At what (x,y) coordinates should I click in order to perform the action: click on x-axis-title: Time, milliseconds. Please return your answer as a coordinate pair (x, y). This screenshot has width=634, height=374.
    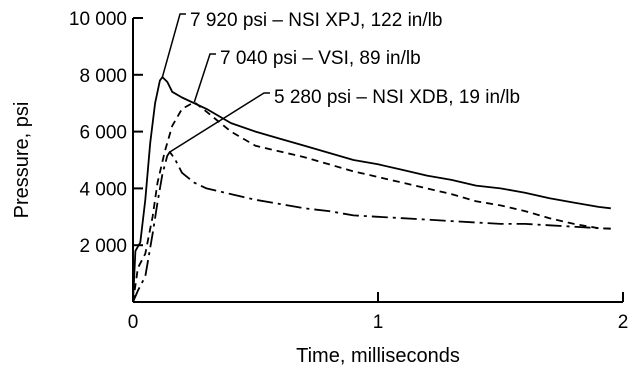
    Looking at the image, I should click on (378, 356).